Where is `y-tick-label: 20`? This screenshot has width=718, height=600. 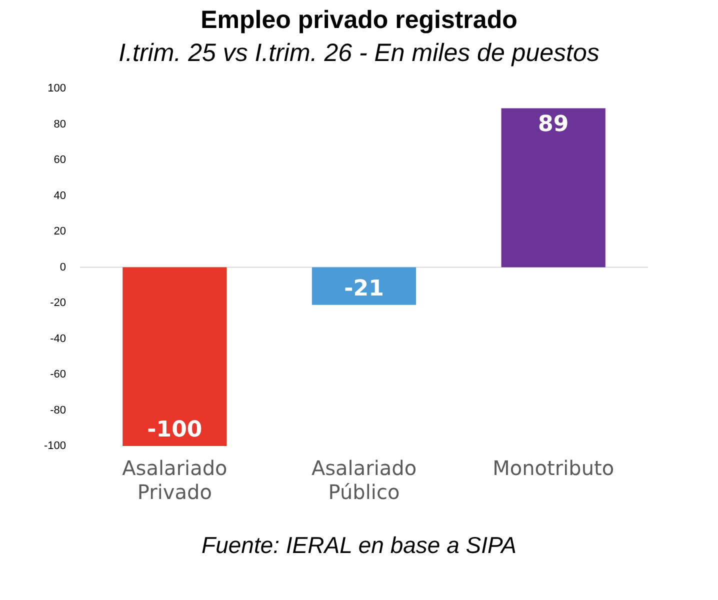
y-tick-label: 20 is located at coordinates (60, 232).